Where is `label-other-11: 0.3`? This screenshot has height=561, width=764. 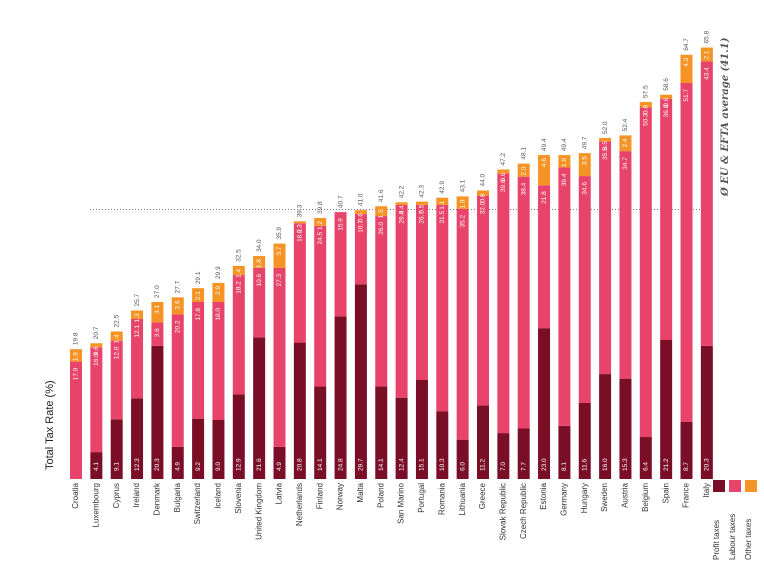
label-other-11: 0.3 is located at coordinates (300, 228).